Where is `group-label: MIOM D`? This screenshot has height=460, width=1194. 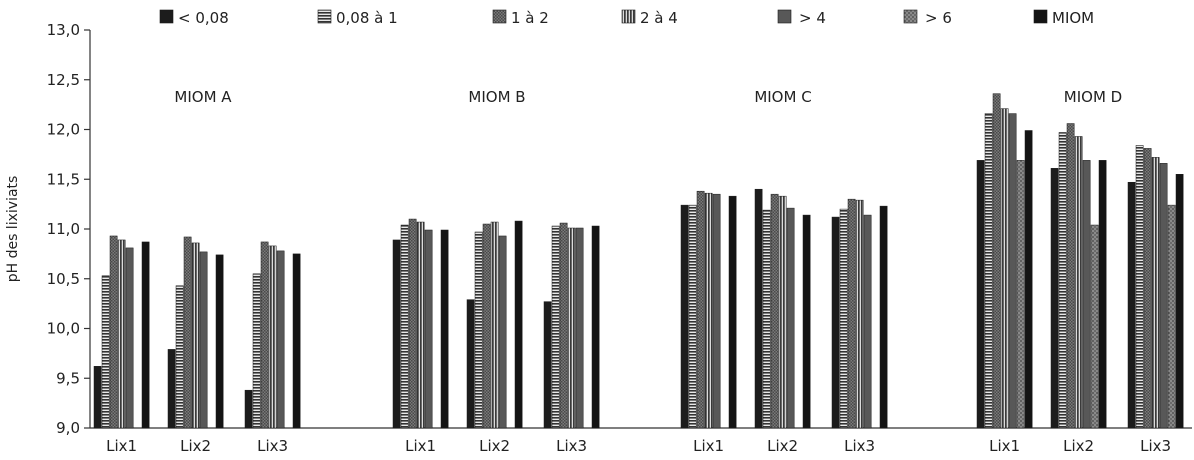 group-label: MIOM D is located at coordinates (1093, 97).